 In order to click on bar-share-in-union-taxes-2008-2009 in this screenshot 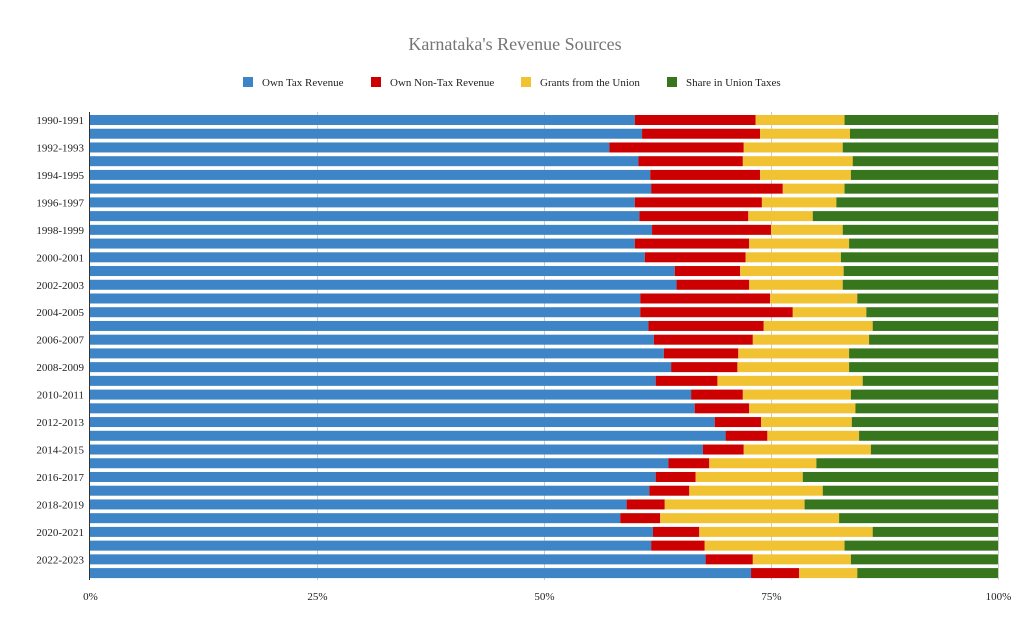, I will do `click(923, 367)`.